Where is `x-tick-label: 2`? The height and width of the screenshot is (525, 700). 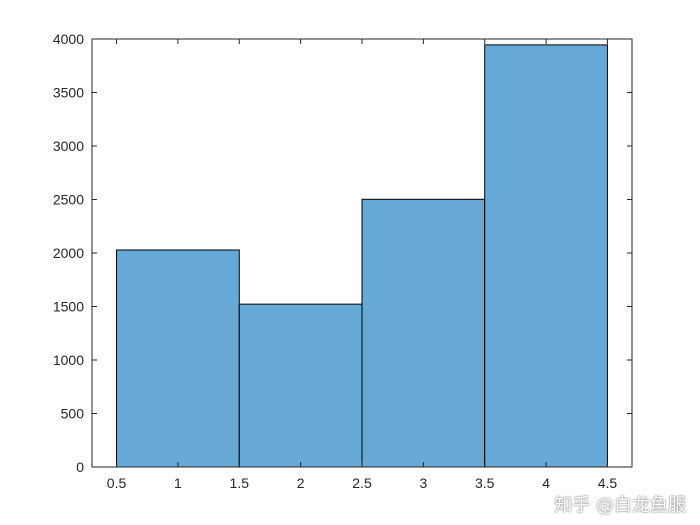 x-tick-label: 2 is located at coordinates (301, 483).